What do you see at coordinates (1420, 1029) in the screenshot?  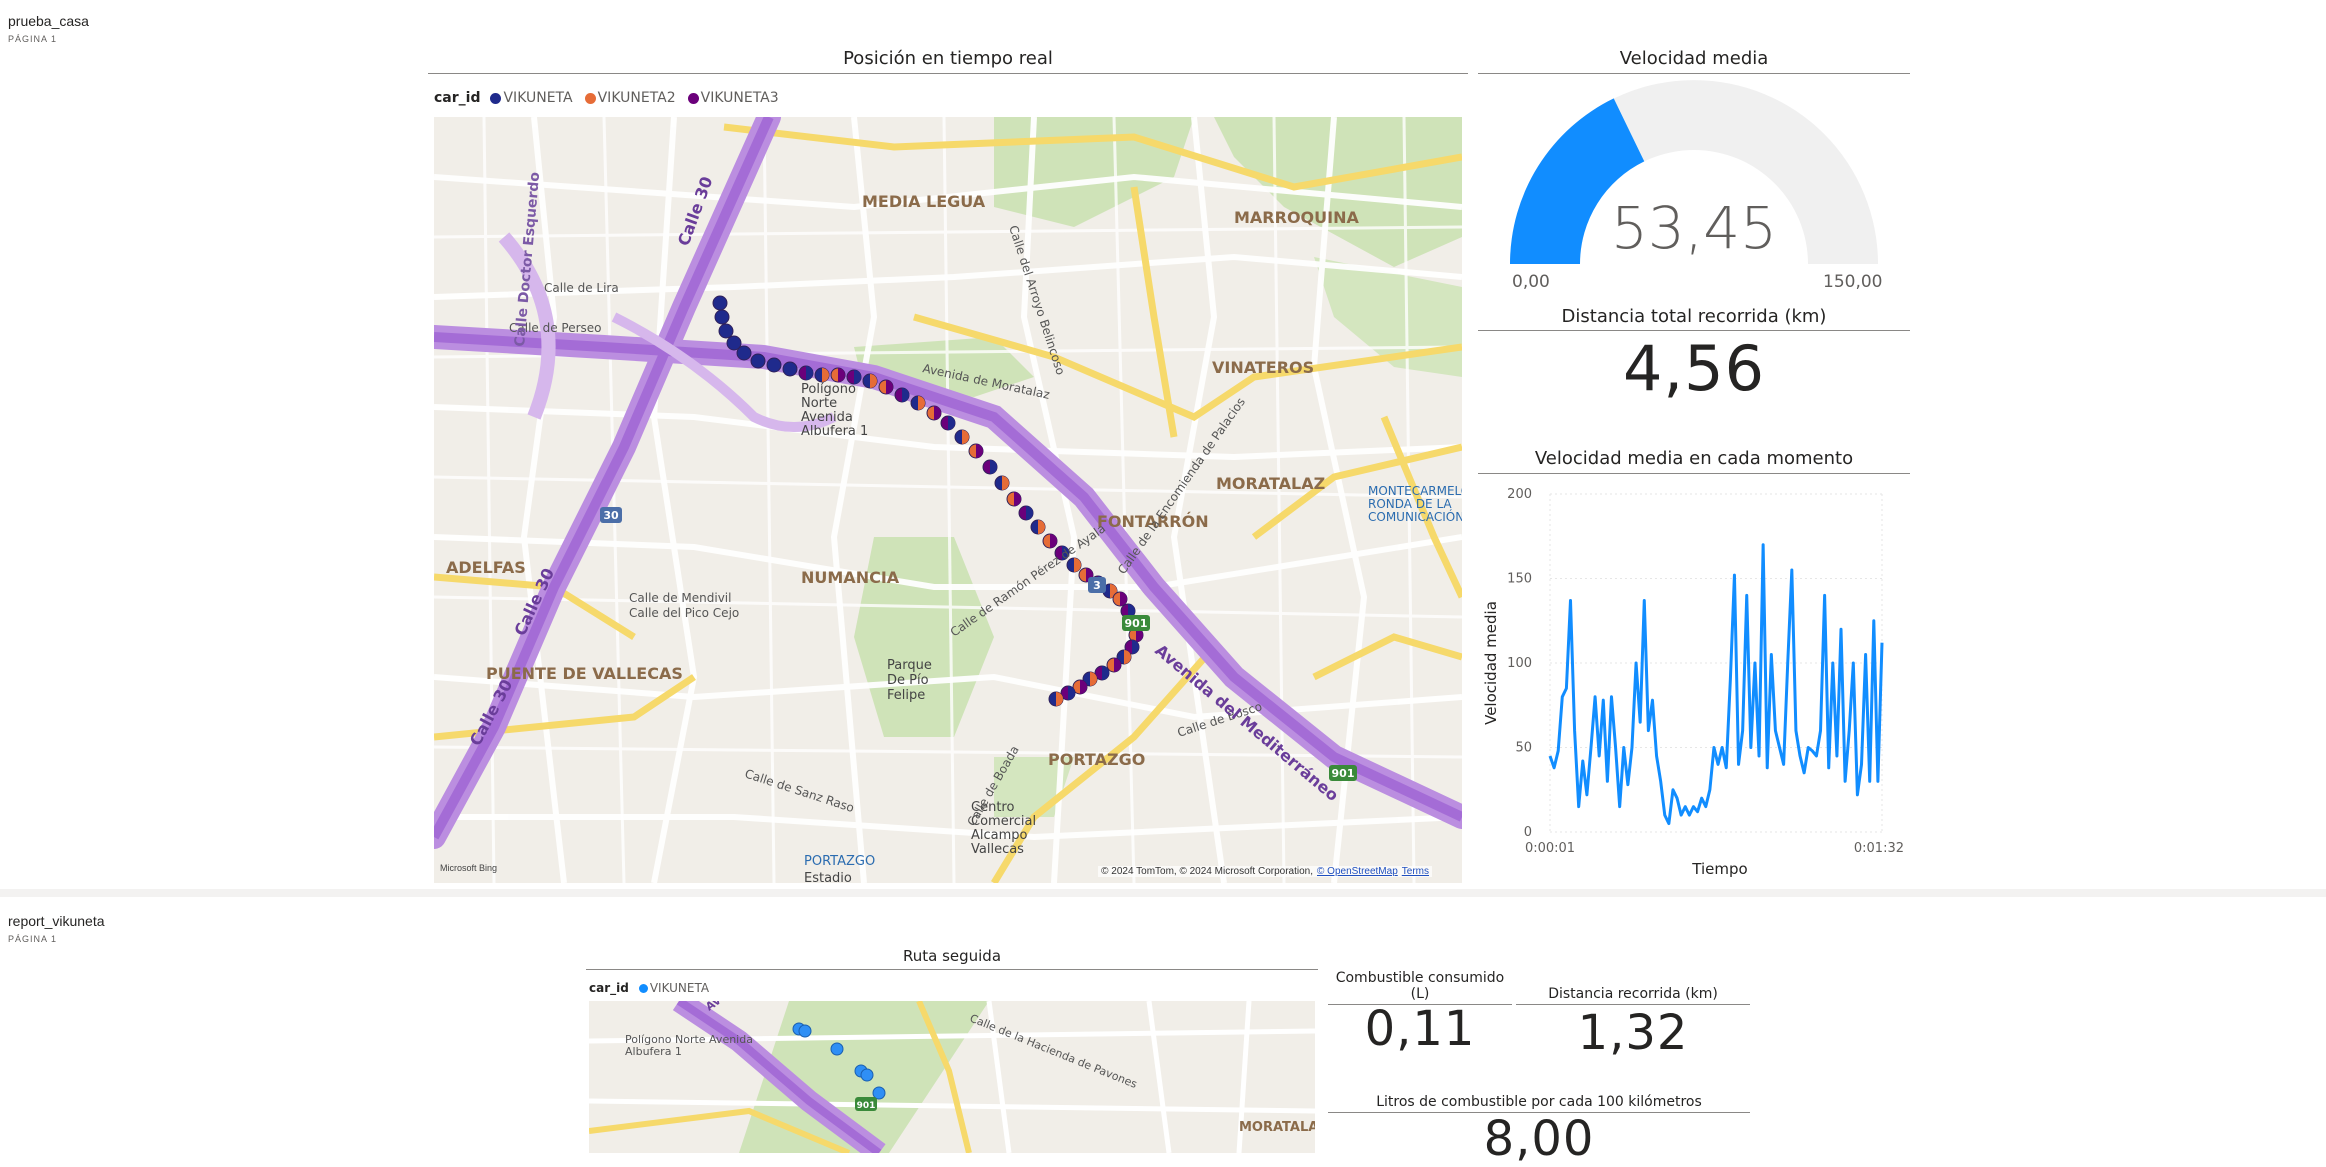 I see `fuel-card-value: 0,11` at bounding box center [1420, 1029].